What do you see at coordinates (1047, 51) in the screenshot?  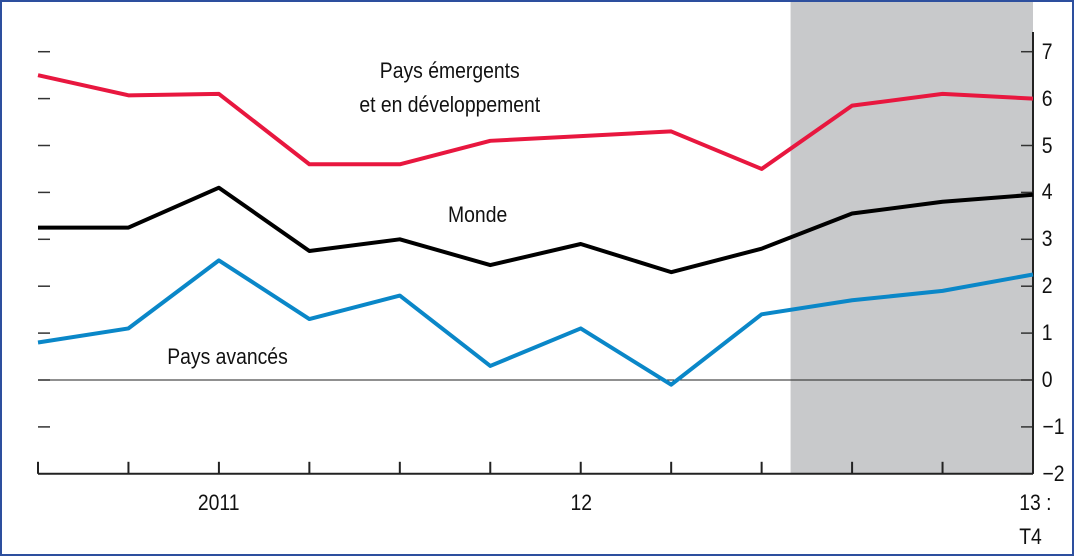 I see `y-tick-label: 7` at bounding box center [1047, 51].